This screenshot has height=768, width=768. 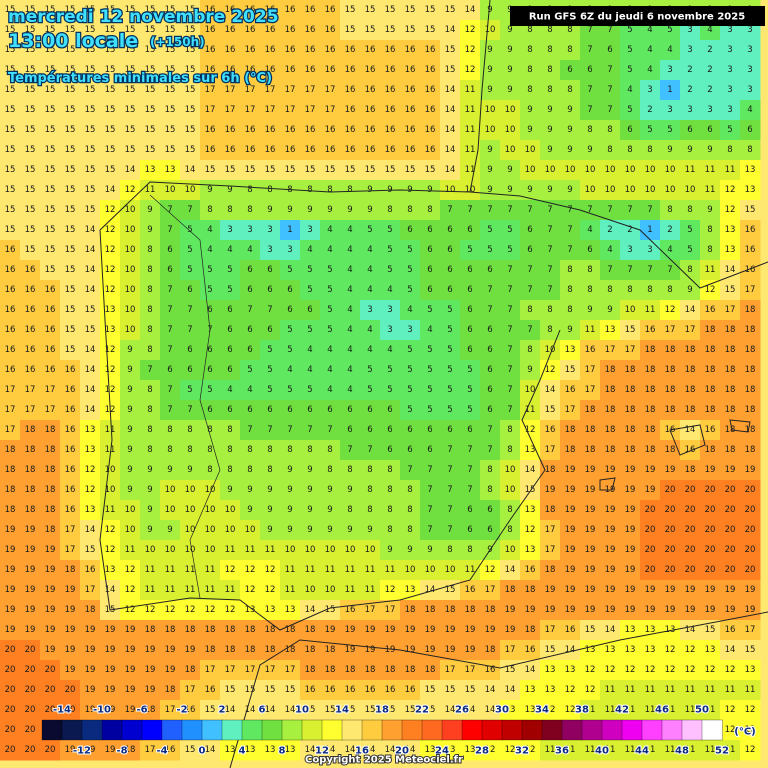 What do you see at coordinates (432, 730) in the screenshot?
I see `colorbar-swatch` at bounding box center [432, 730].